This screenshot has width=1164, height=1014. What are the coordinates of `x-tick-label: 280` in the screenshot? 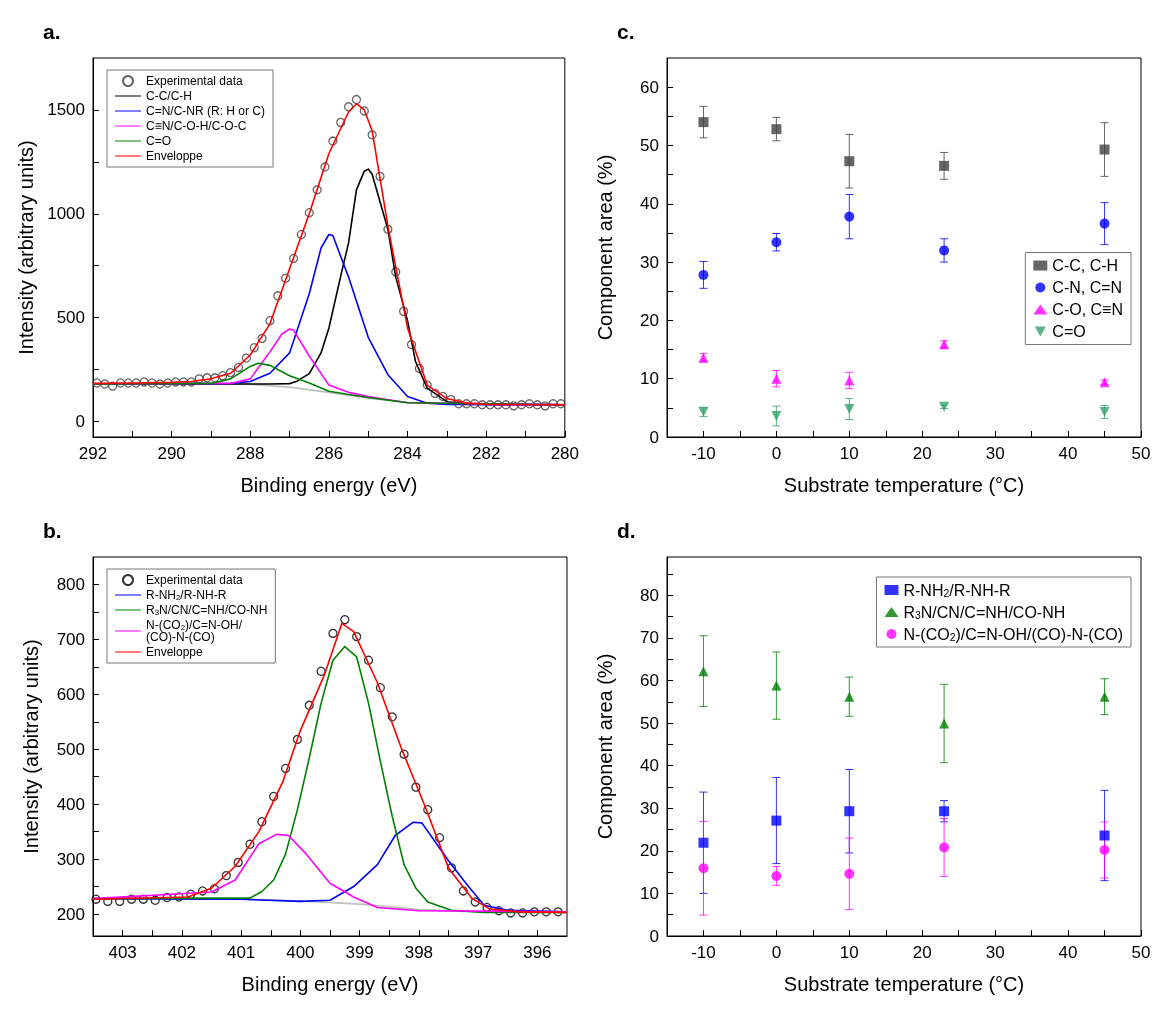 It's located at (565, 453).